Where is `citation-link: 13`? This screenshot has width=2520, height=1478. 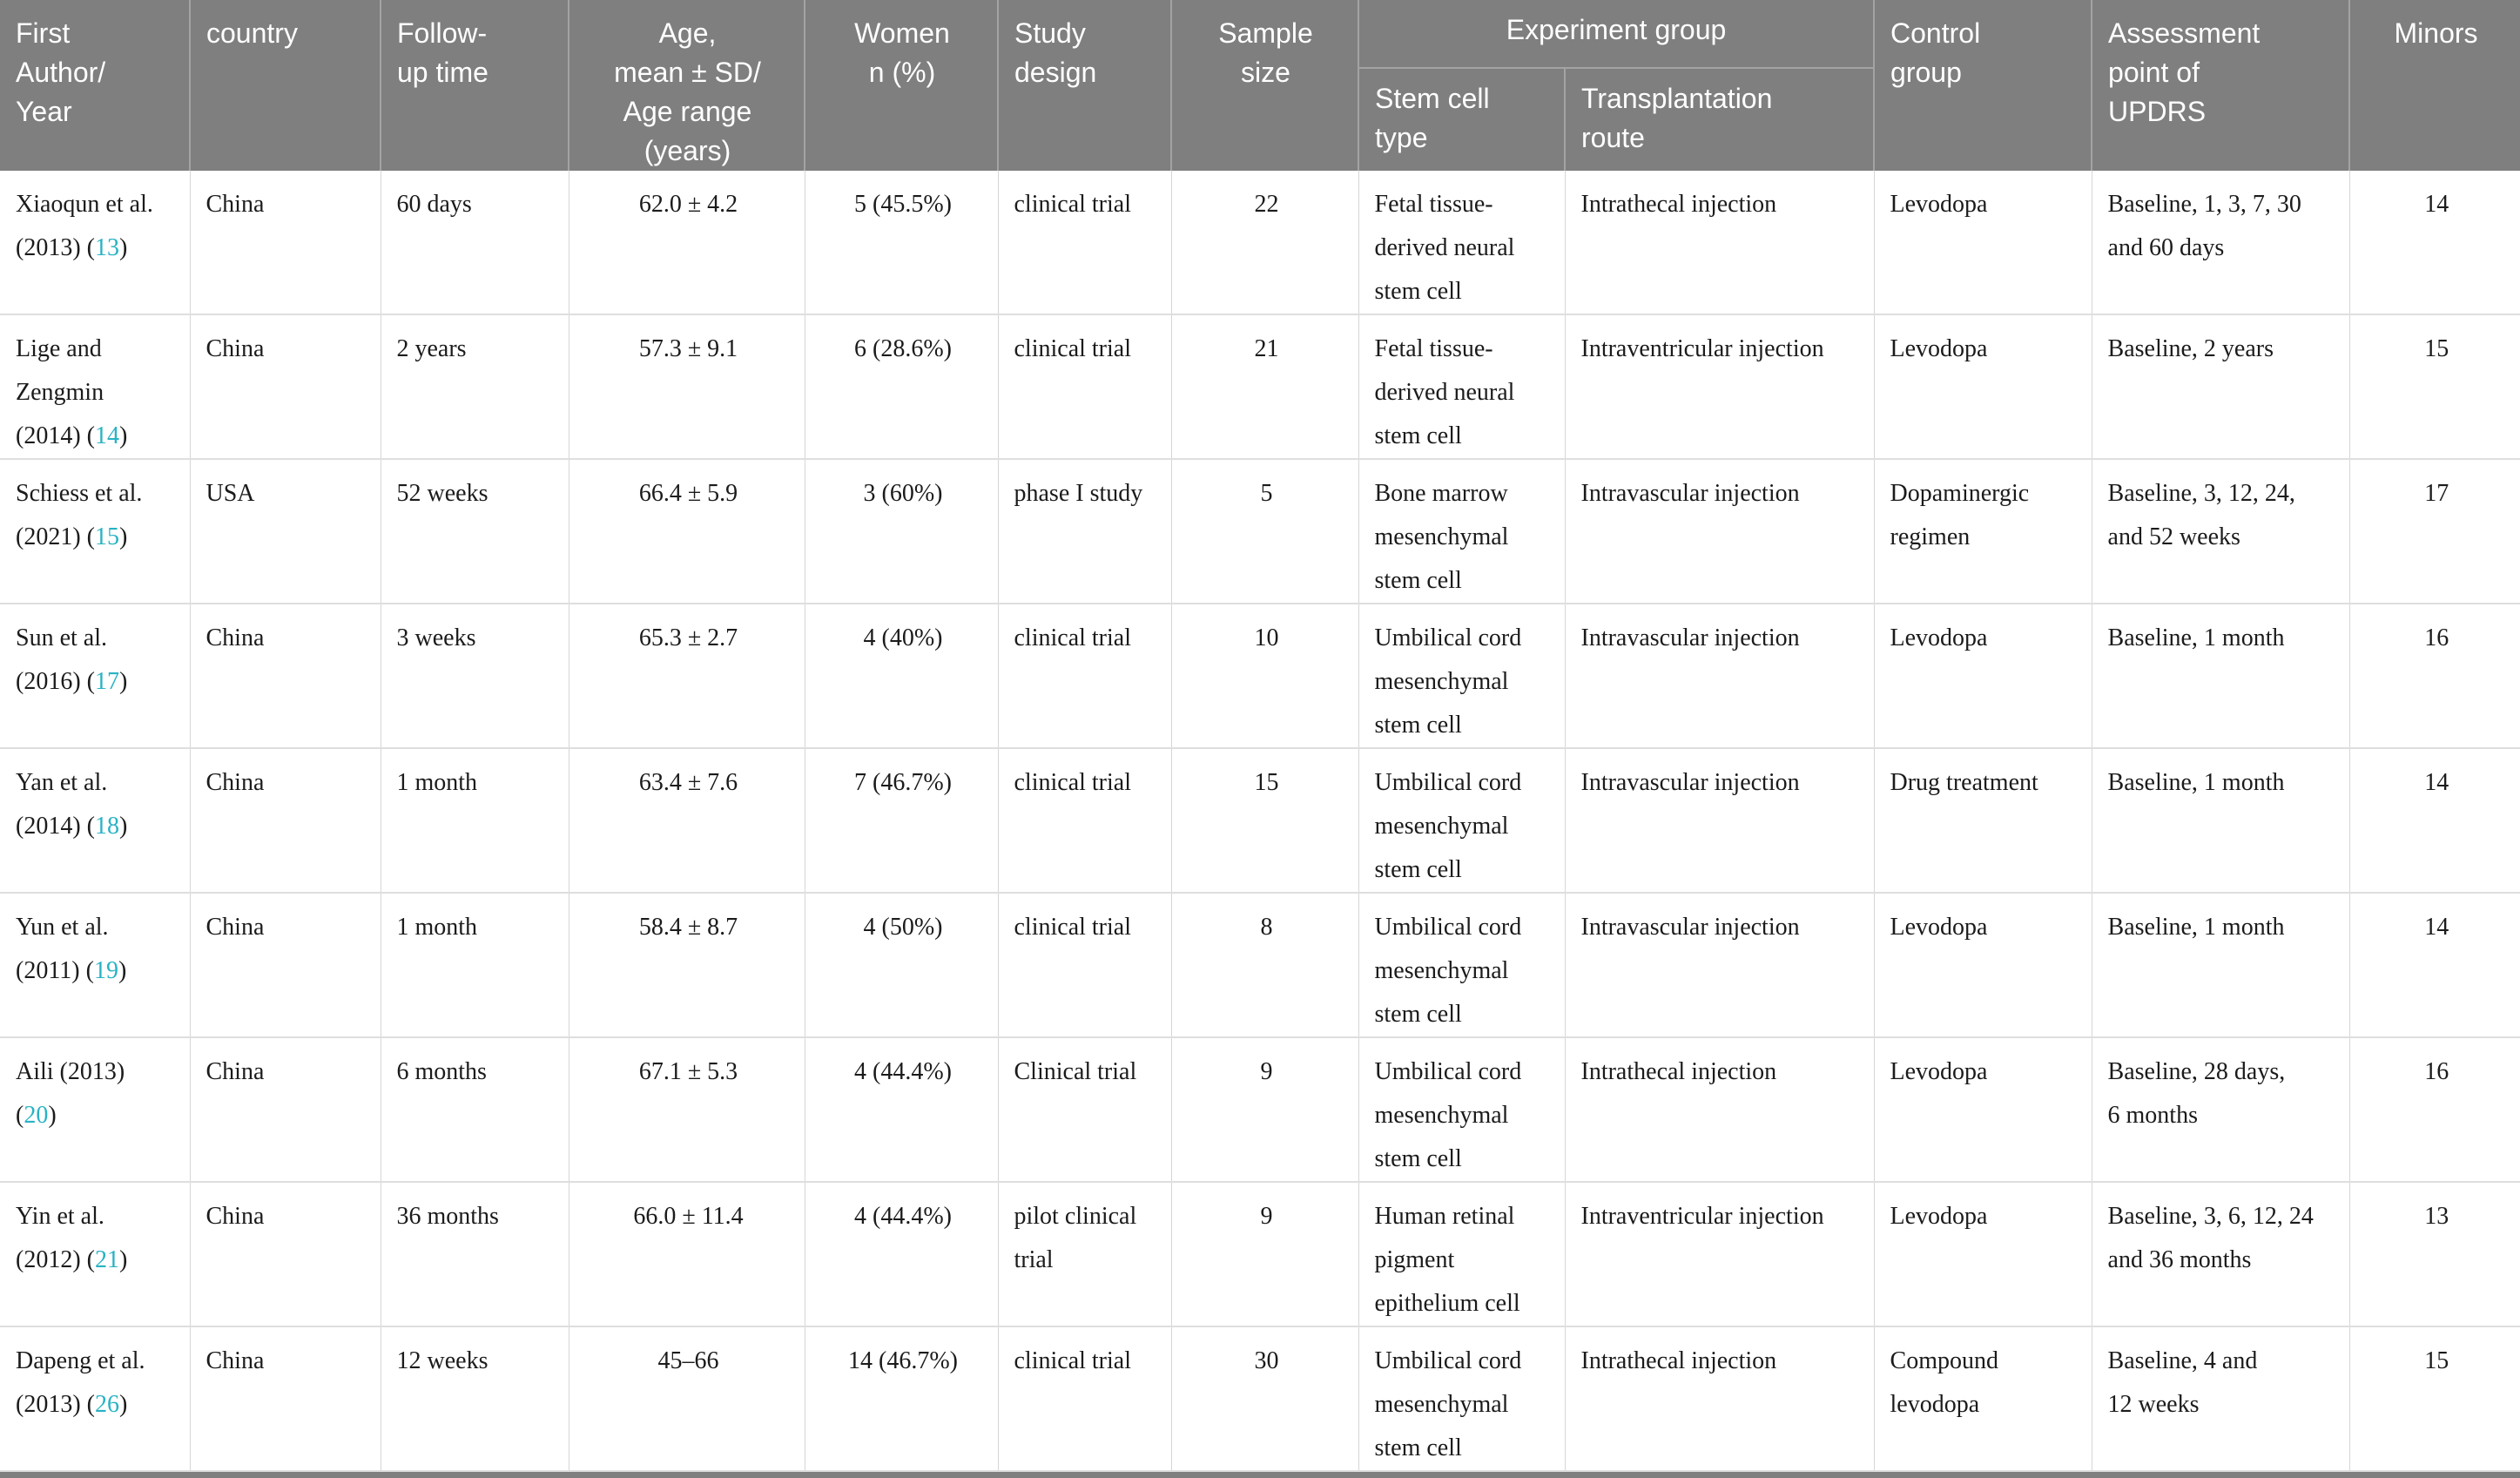
citation-link: 13 is located at coordinates (106, 247).